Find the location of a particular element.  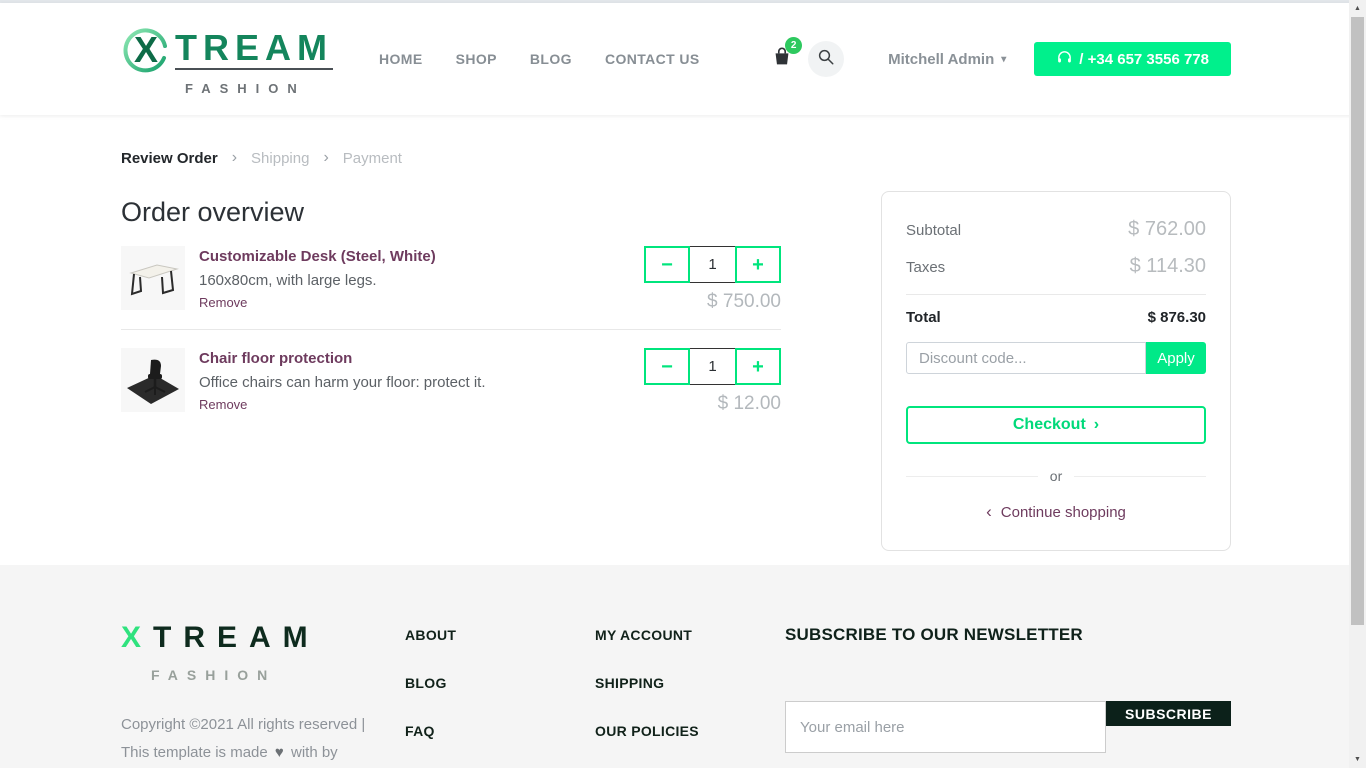

logo-x: X is located at coordinates (146, 49).